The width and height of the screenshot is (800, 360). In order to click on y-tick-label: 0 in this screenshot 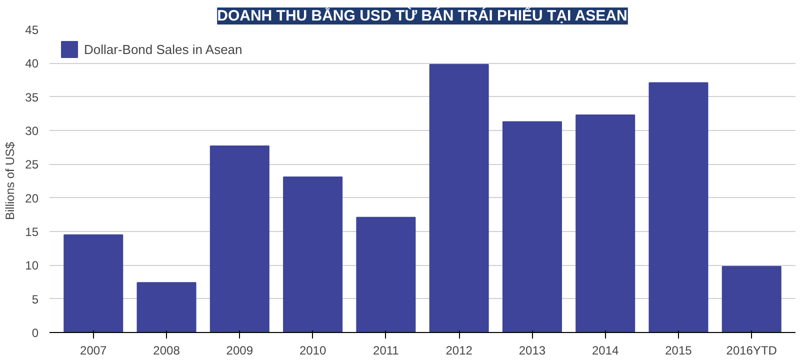, I will do `click(35, 333)`.